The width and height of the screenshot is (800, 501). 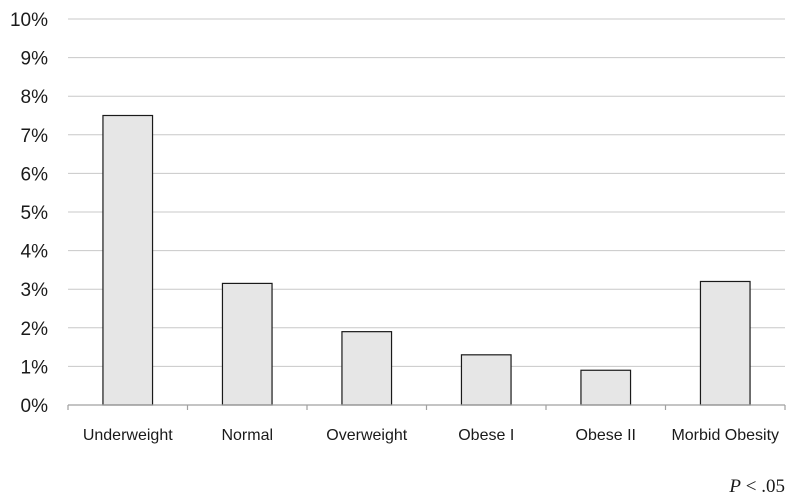 What do you see at coordinates (247, 435) in the screenshot?
I see `x-tick-label: Normal` at bounding box center [247, 435].